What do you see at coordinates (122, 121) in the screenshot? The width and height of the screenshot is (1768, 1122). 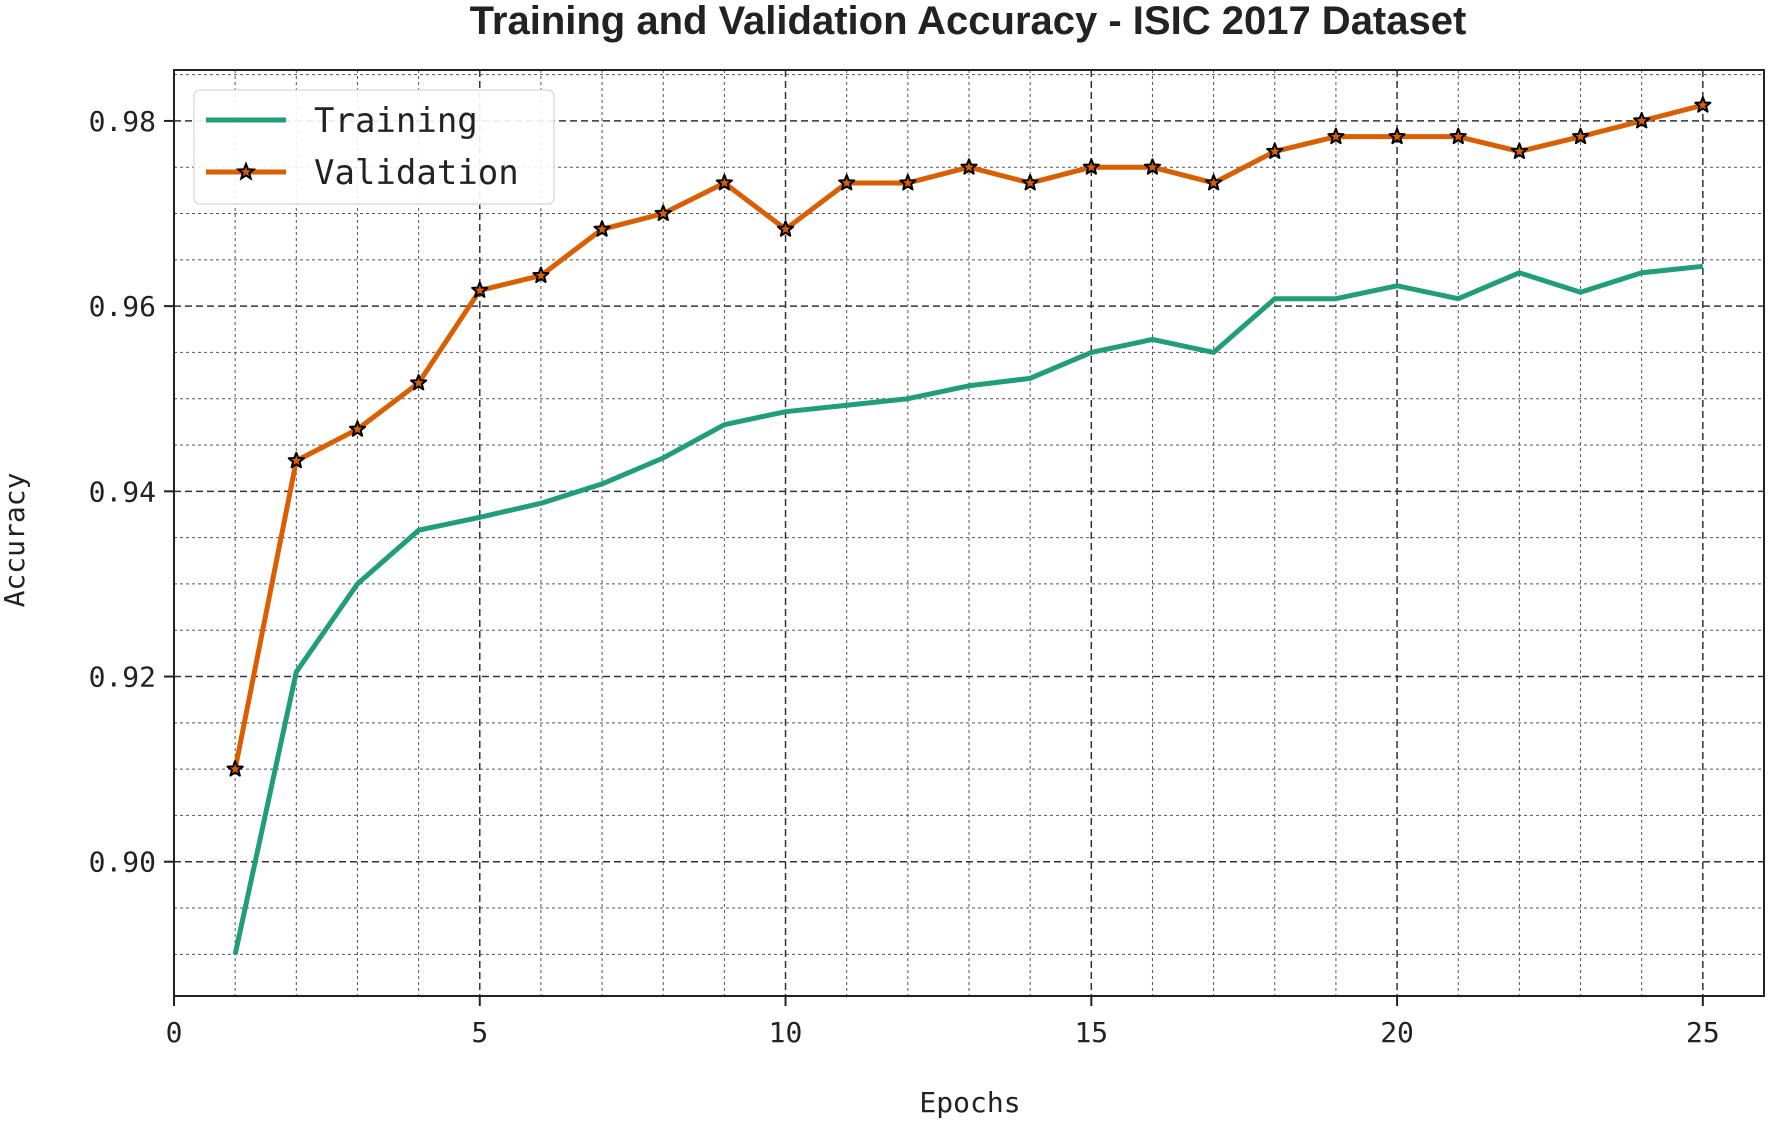 I see `y-tick-label: 0.98` at bounding box center [122, 121].